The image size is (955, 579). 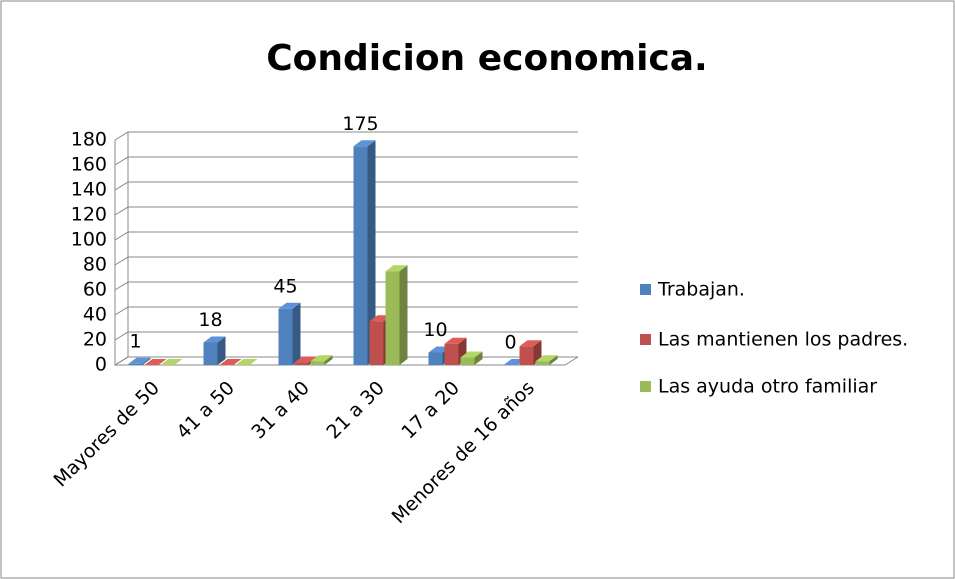 I want to click on chart-title: Condicion economica., so click(x=486, y=58).